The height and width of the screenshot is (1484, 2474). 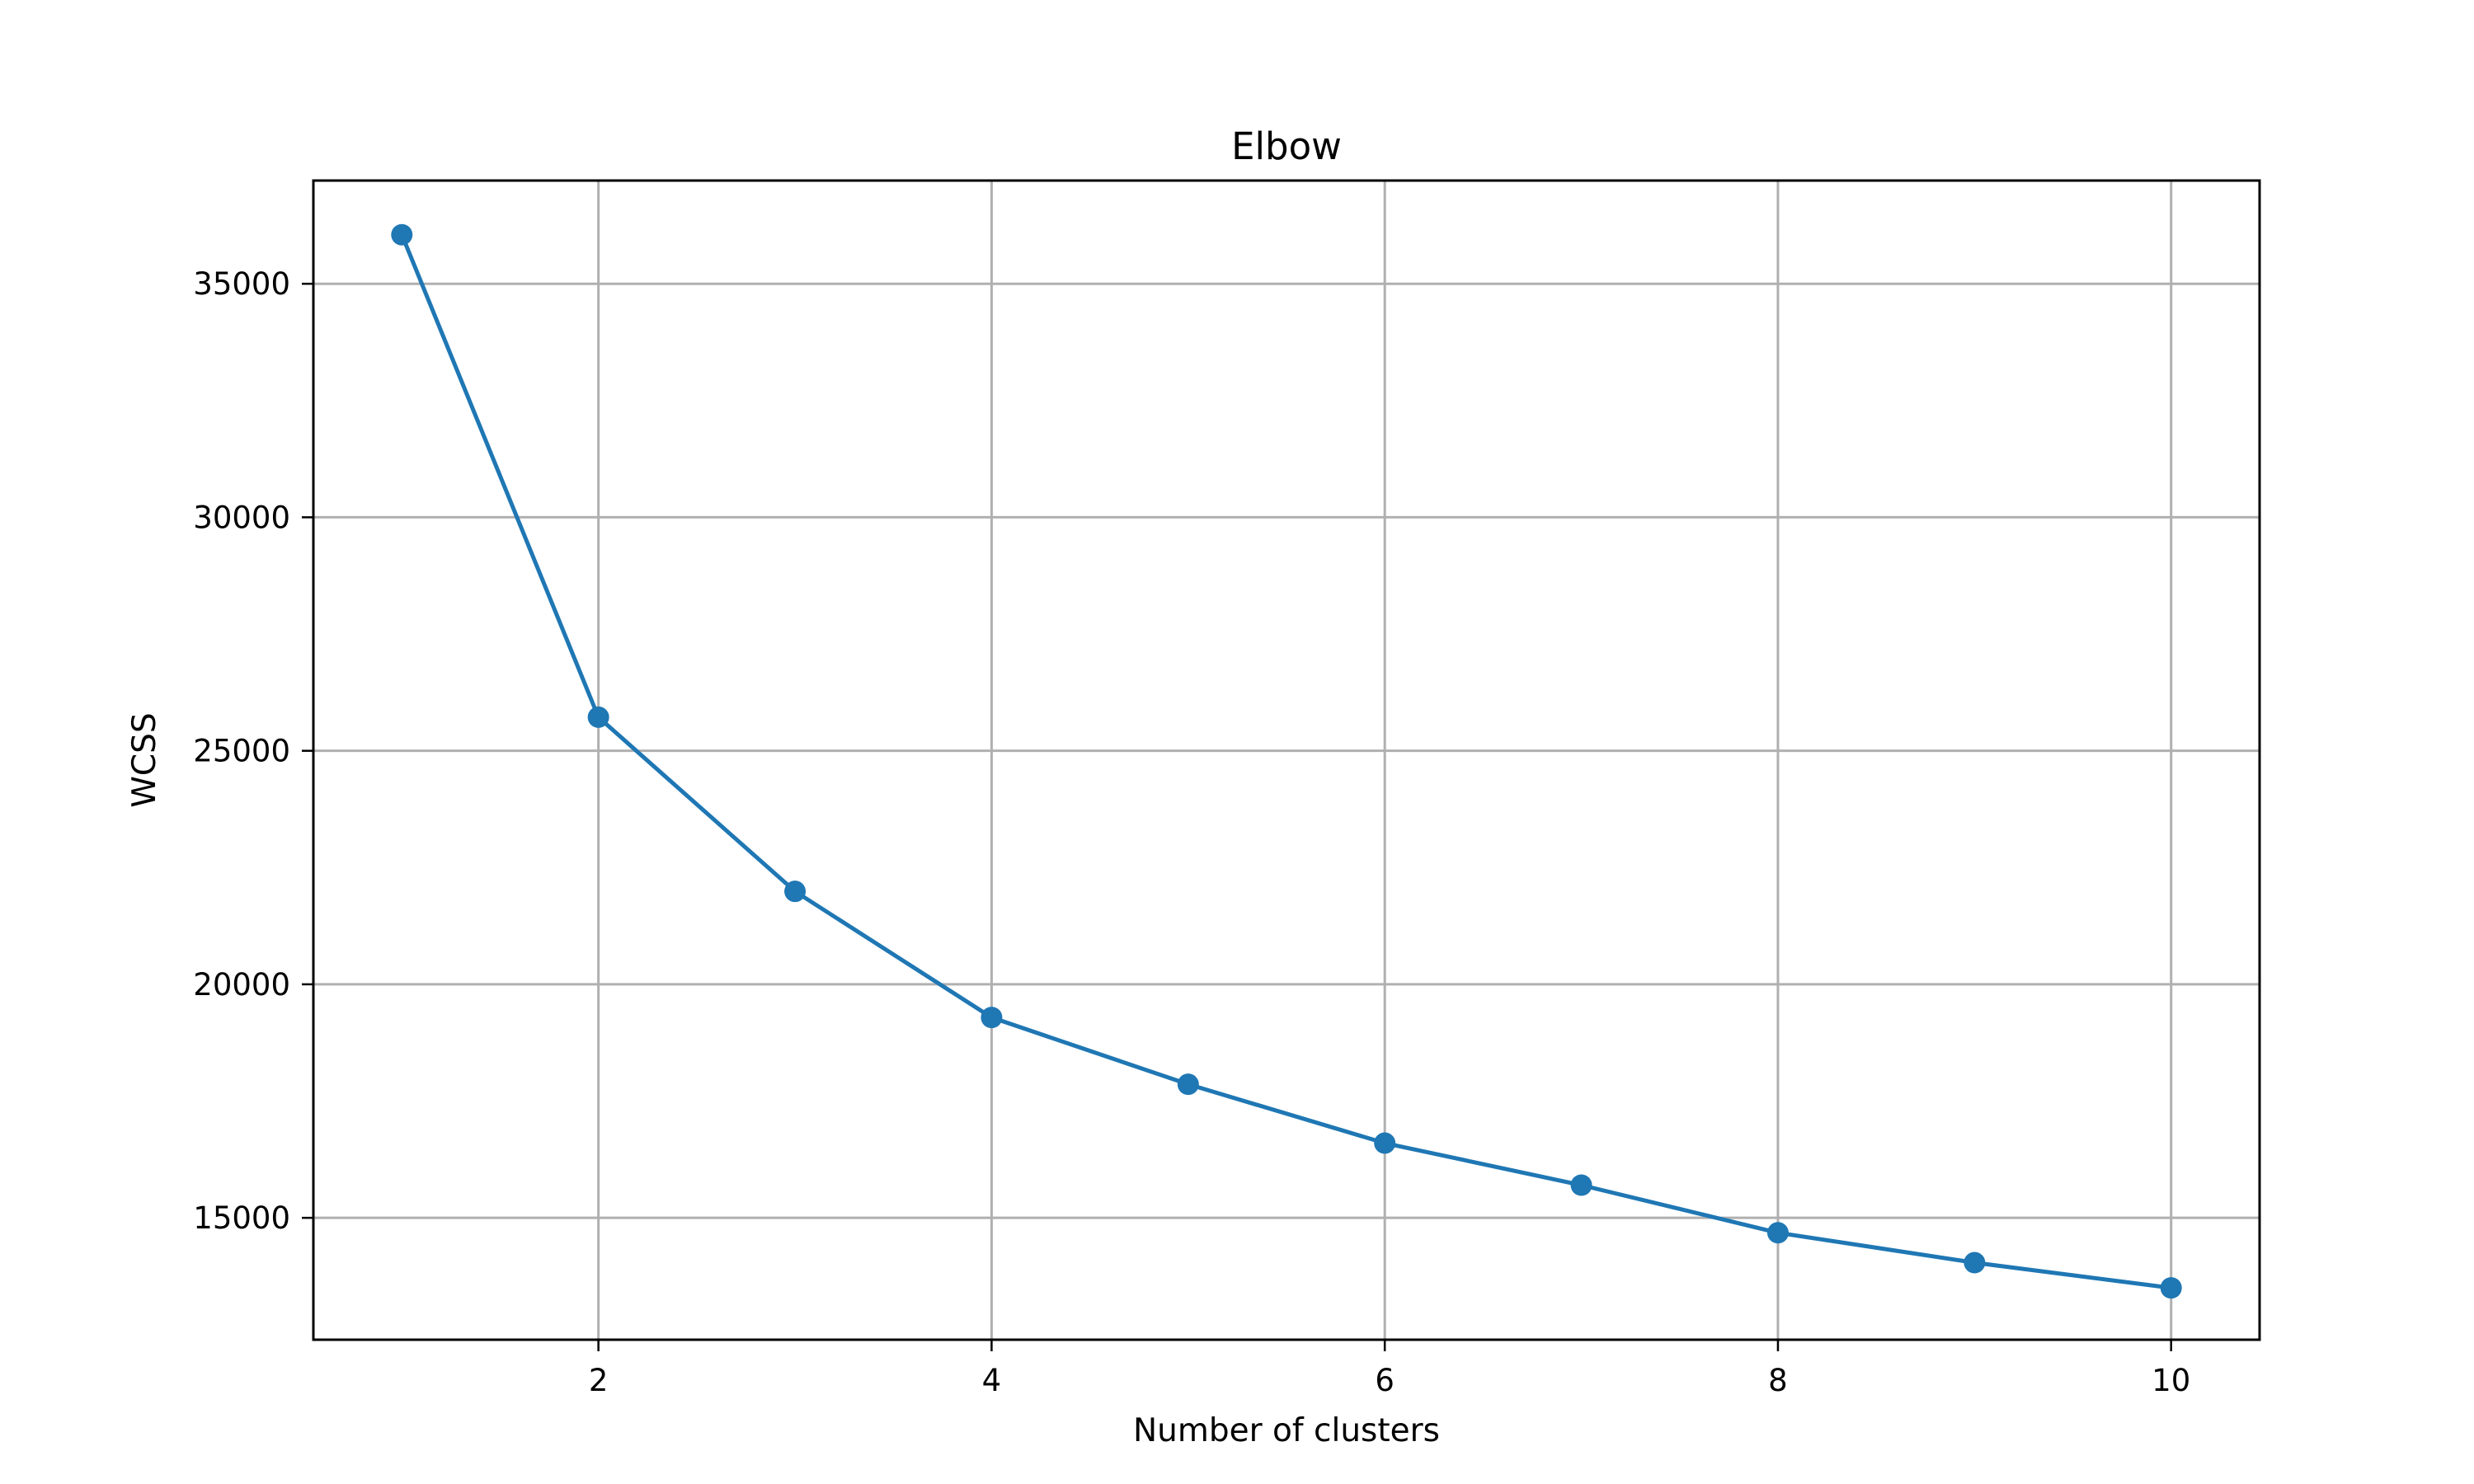 What do you see at coordinates (241, 517) in the screenshot?
I see `y-tick-label: 30000` at bounding box center [241, 517].